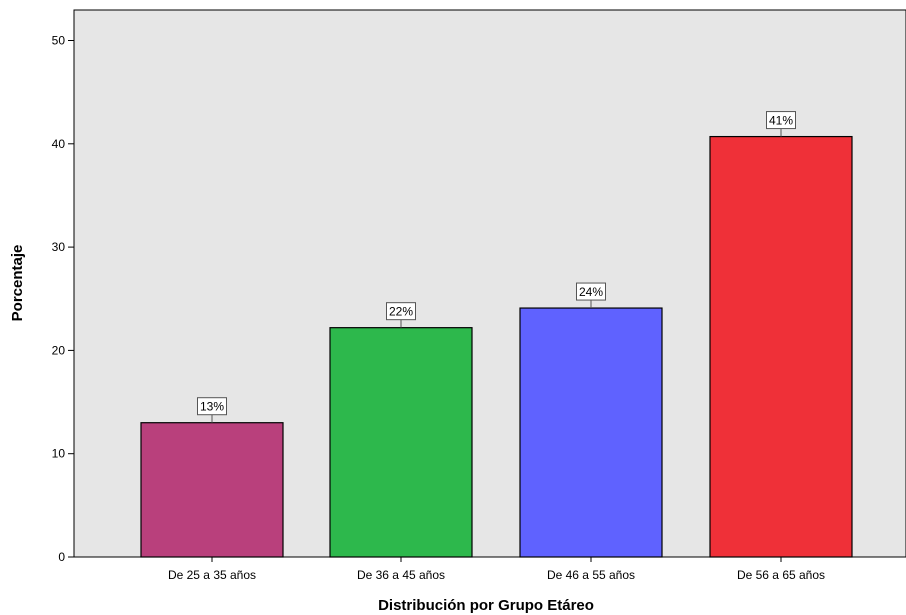 This screenshot has width=906, height=615. Describe the element at coordinates (781, 575) in the screenshot. I see `x-tick-label: De 56 a 65 años` at that location.